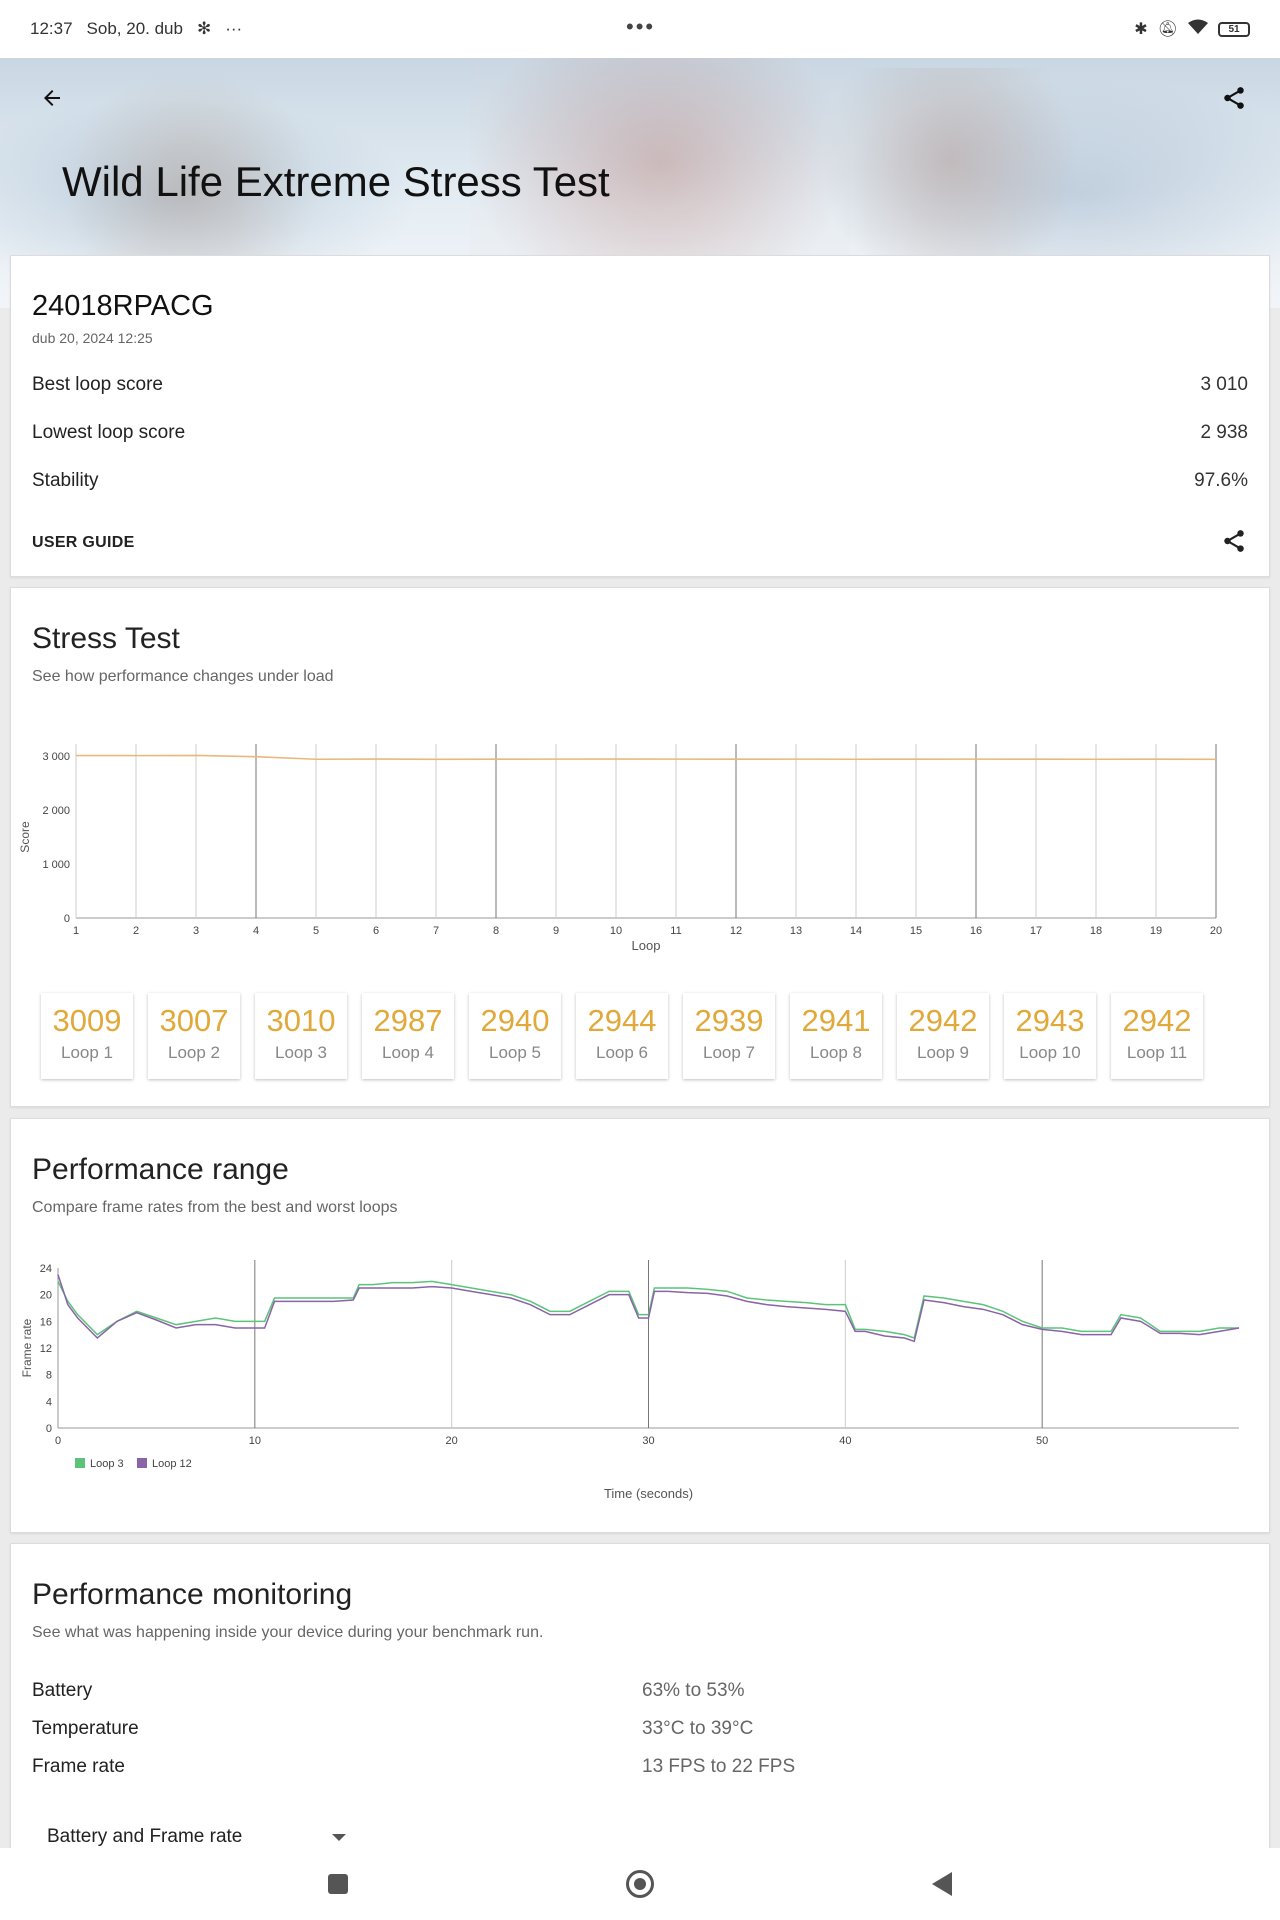  Describe the element at coordinates (1141, 29) in the screenshot. I see `bluetooth-icon: ✱` at that location.